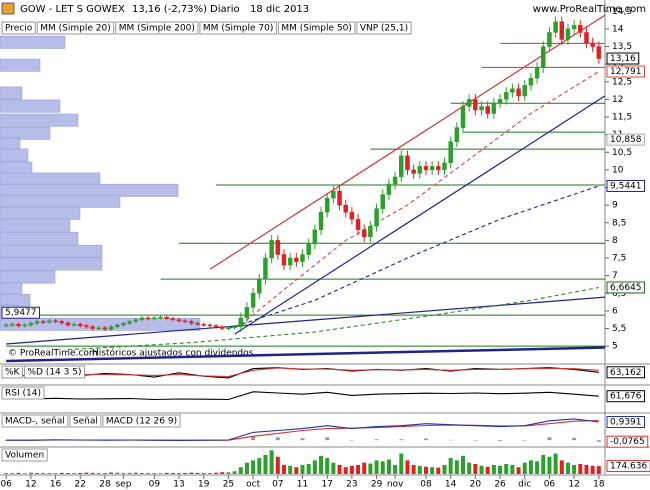  What do you see at coordinates (225, 9) in the screenshot?
I see `period: Diario` at bounding box center [225, 9].